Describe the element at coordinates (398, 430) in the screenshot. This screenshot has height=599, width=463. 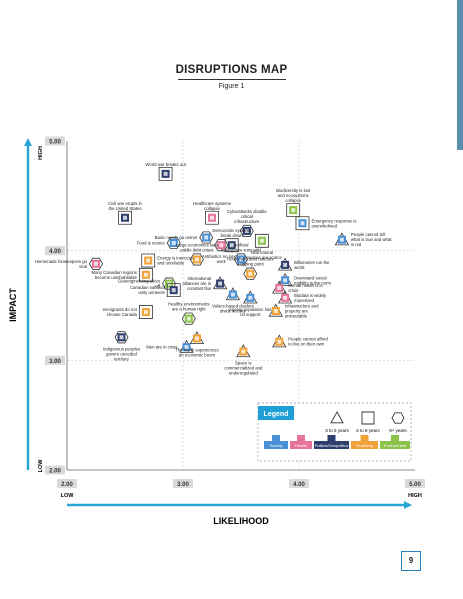
I see `legend-shape-label: 9+ years` at that location.